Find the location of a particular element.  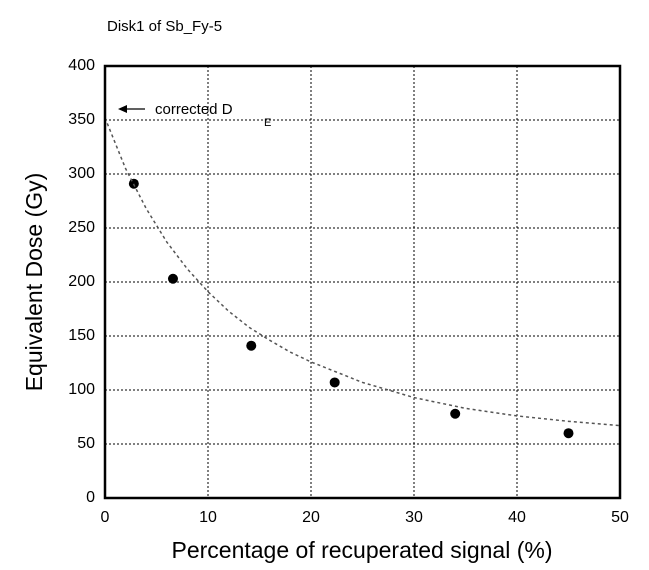

y-axis-label: Equivalent Dose (Gy) is located at coordinates (34, 282).